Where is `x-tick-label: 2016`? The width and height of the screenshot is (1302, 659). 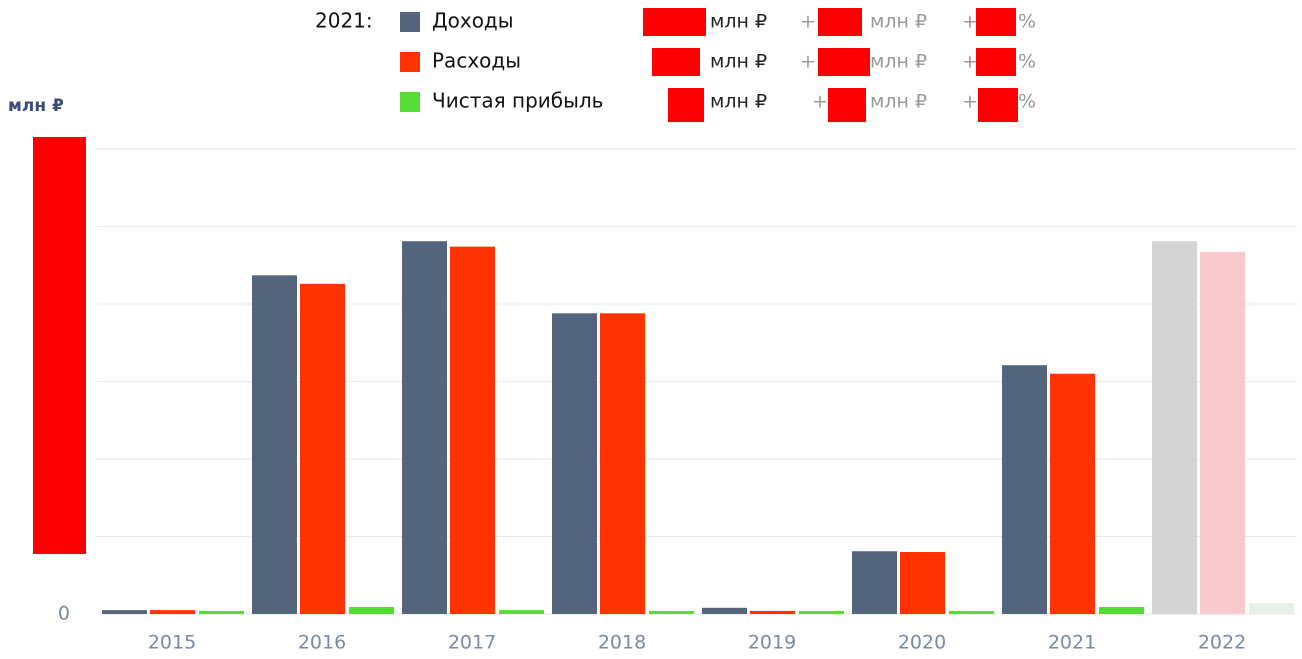
x-tick-label: 2016 is located at coordinates (322, 643).